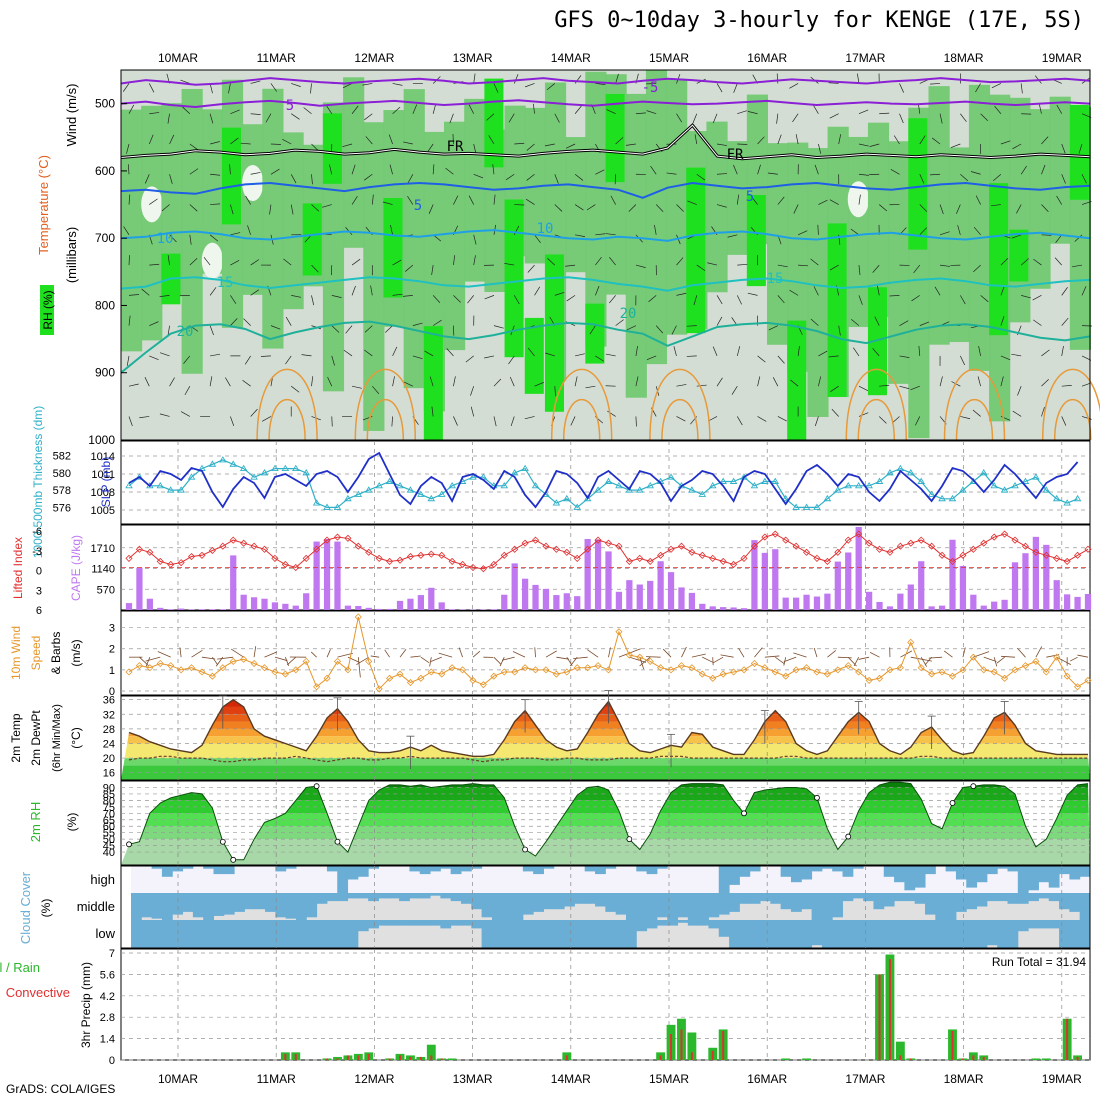 The width and height of the screenshot is (1100, 1100). I want to click on rh-tick: 85, so click(109, 795).